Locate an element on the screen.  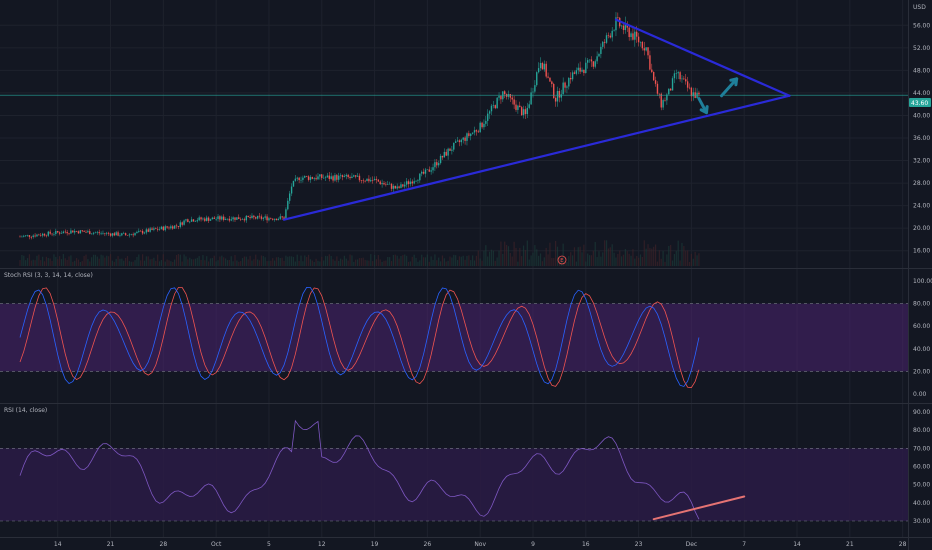
rsi-trendline is located at coordinates (699, 508).